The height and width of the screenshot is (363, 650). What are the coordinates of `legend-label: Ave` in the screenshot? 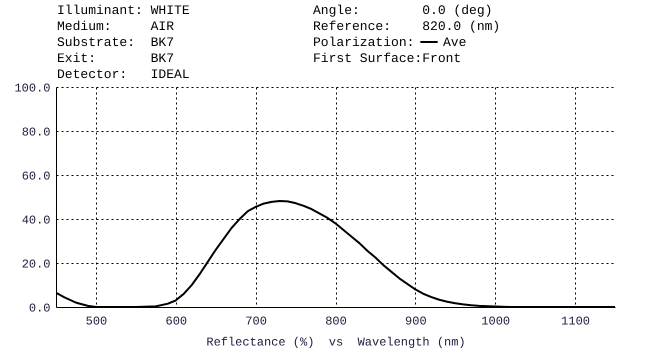 It's located at (454, 42).